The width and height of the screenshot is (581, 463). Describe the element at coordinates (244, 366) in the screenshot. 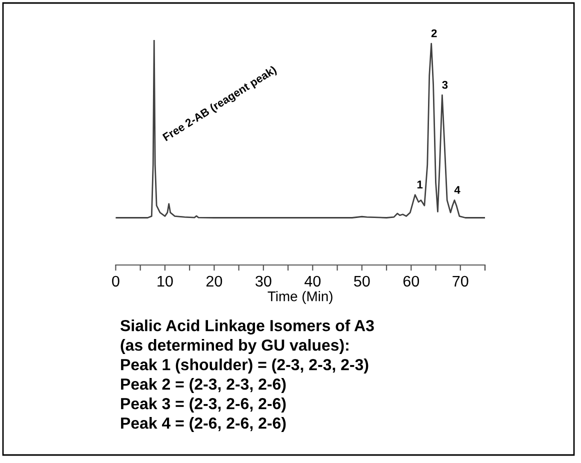

I see `text: Peak 1 (shoulder) = (2-3, 2-3, 2-3)` at that location.